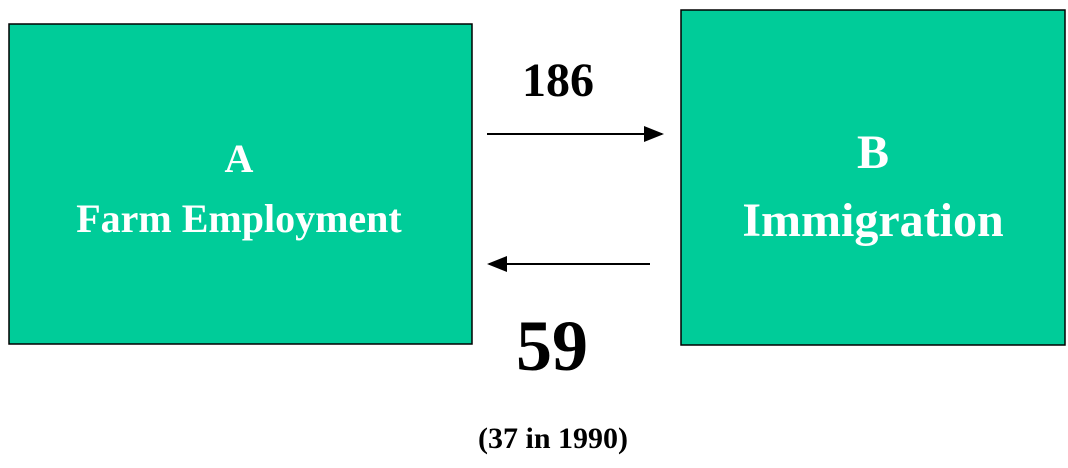 The height and width of the screenshot is (468, 1068). What do you see at coordinates (873, 152) in the screenshot?
I see `node-letter: B` at bounding box center [873, 152].